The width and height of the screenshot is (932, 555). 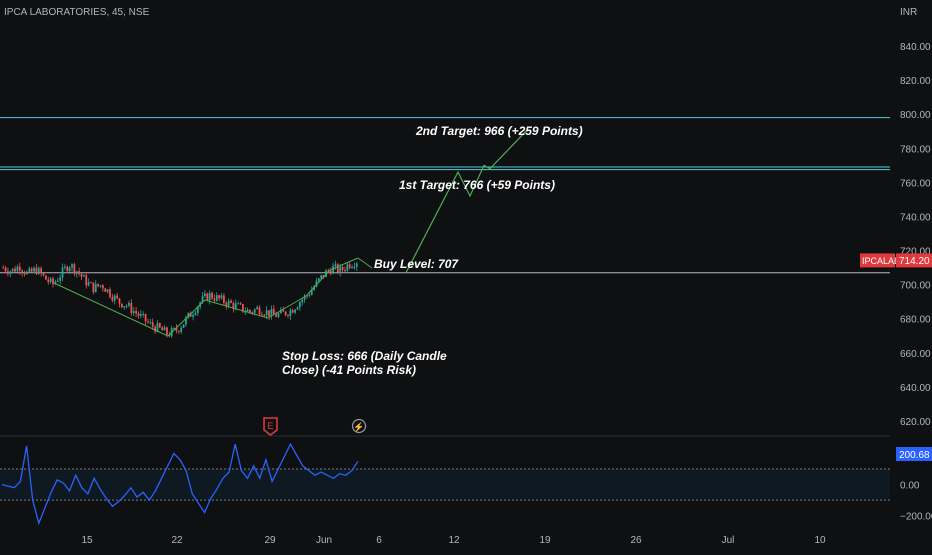 What do you see at coordinates (180, 484) in the screenshot?
I see `oscillator-line` at bounding box center [180, 484].